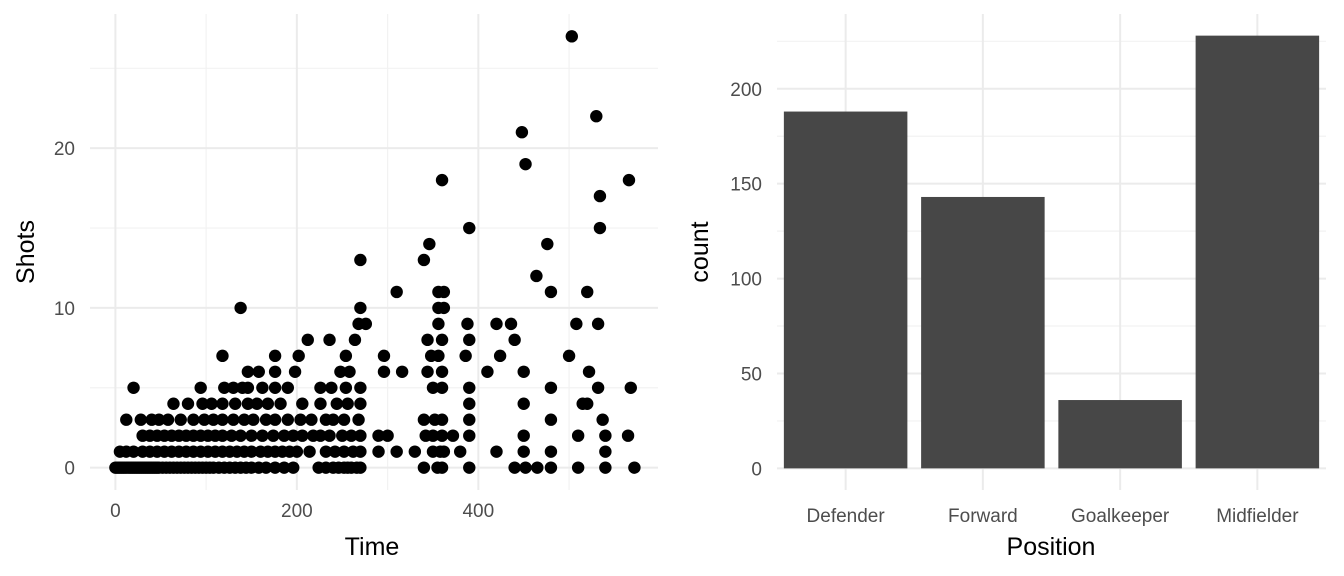  Describe the element at coordinates (1120, 516) in the screenshot. I see `bar-x-tick-label: Goalkeeper` at that location.